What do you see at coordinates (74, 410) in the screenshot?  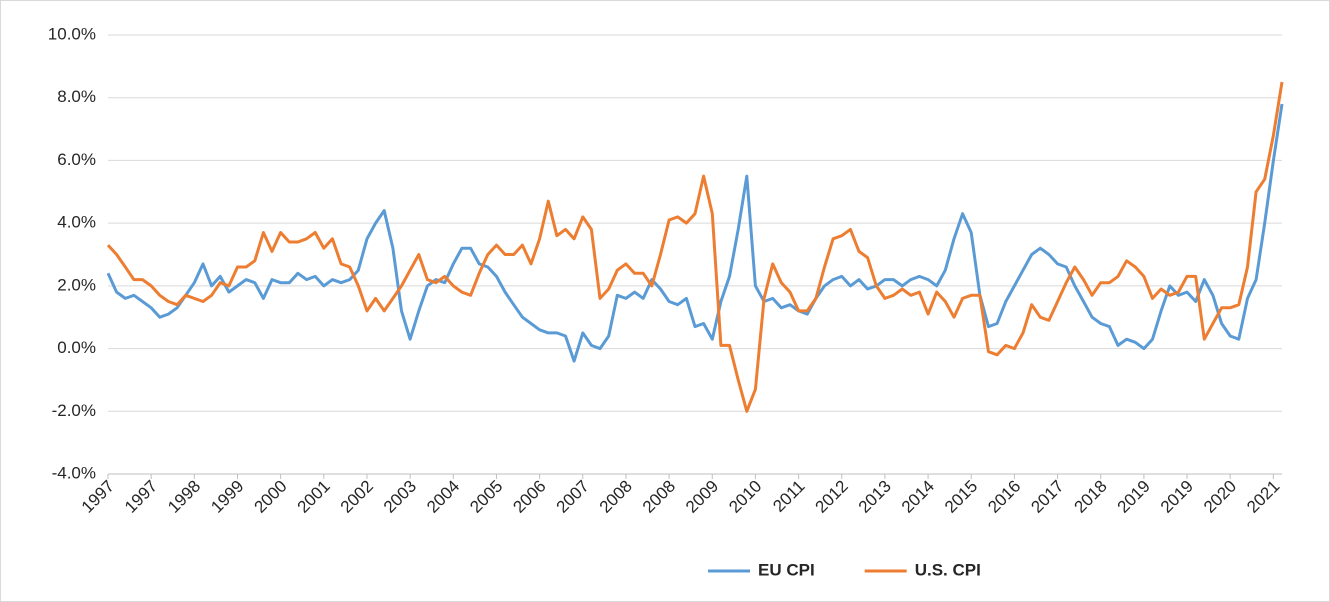 I see `y-tick-label: -2.0%` at bounding box center [74, 410].